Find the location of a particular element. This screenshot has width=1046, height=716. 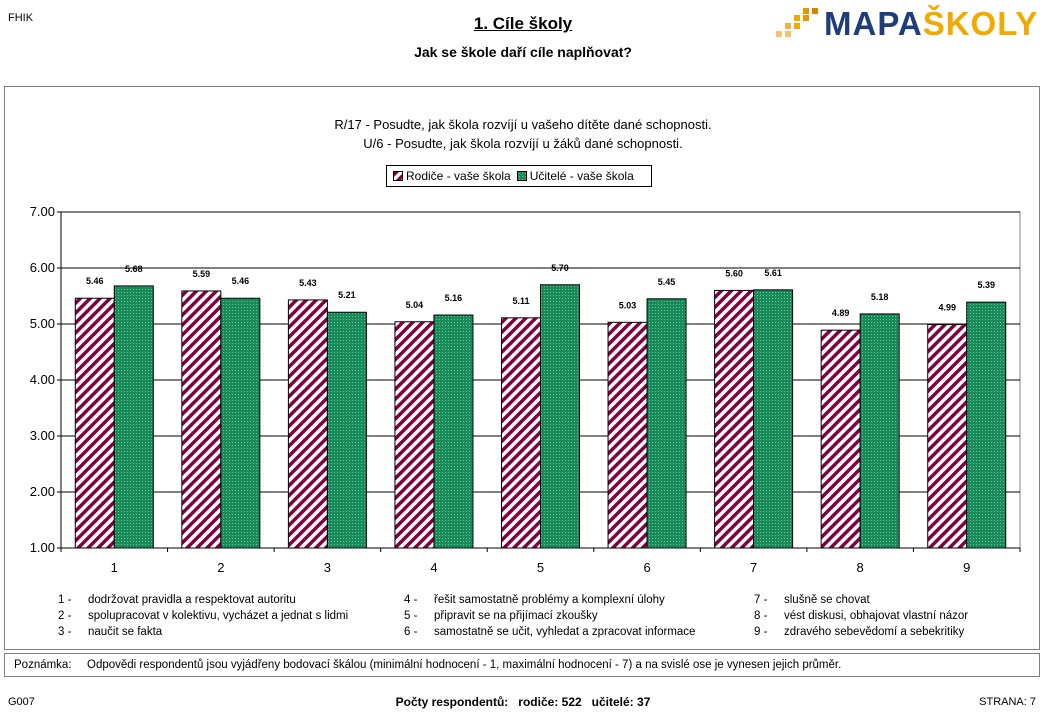

legend-swatch-ucitele is located at coordinates (521, 176).